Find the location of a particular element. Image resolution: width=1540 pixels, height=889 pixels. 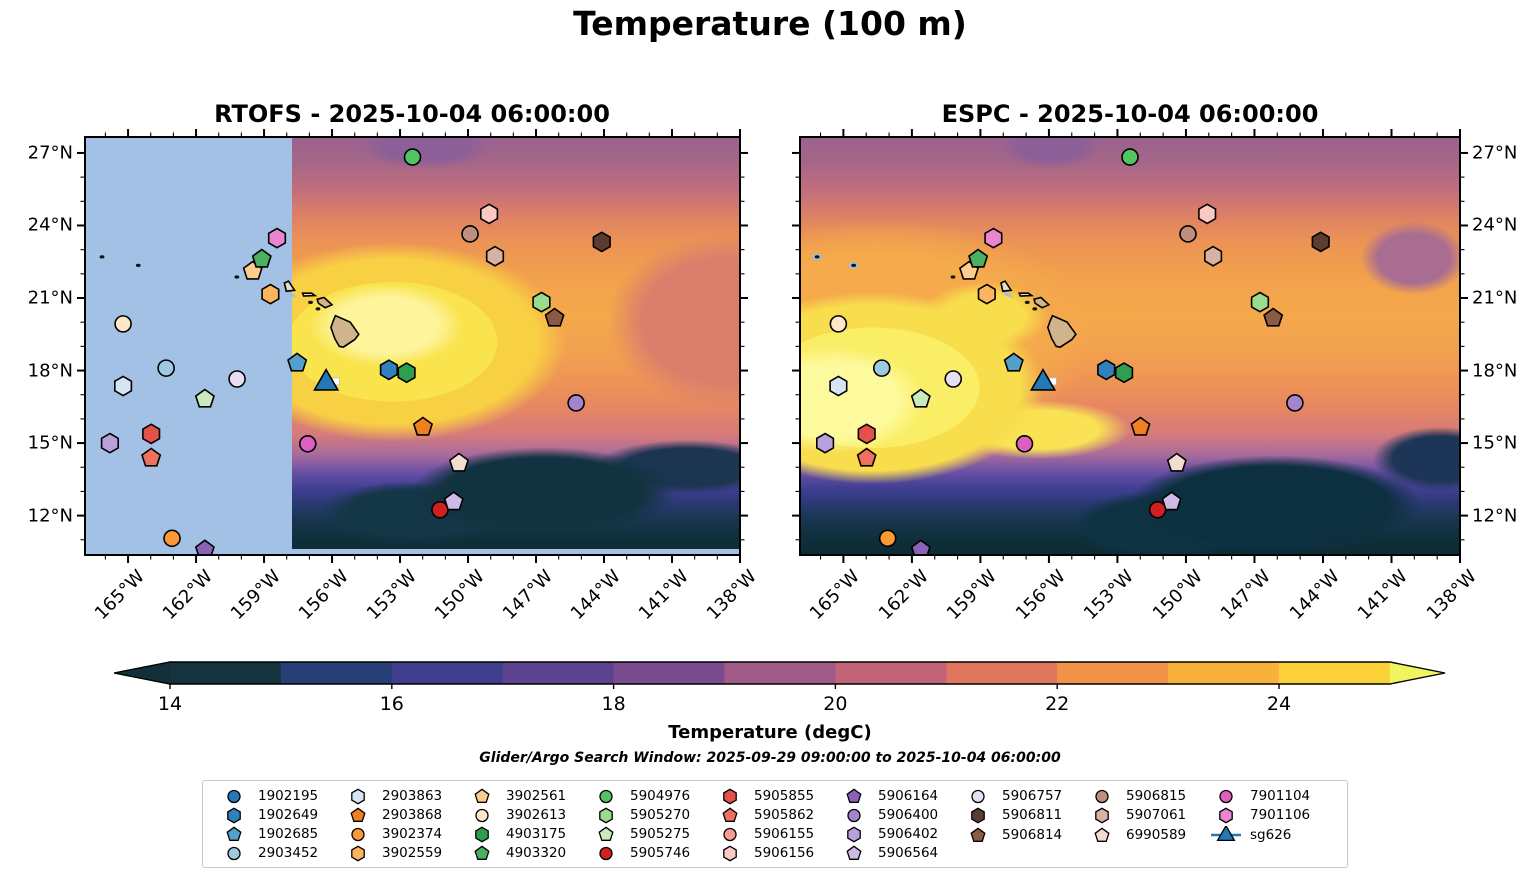

legend-label: 5905862 is located at coordinates (784, 814).